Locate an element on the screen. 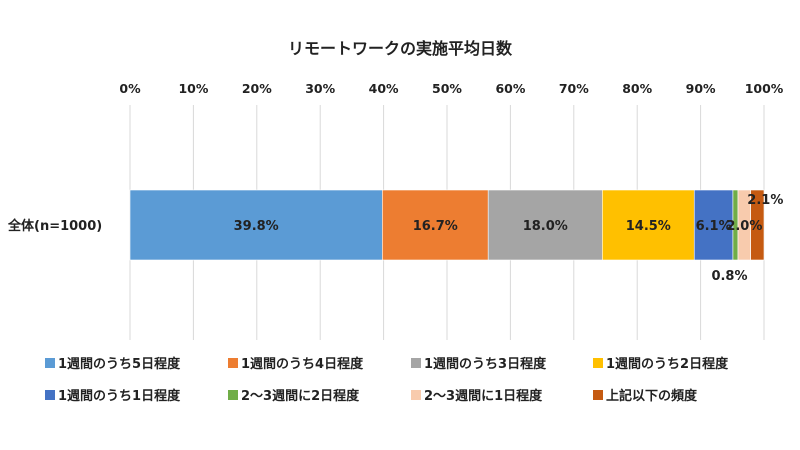 Image resolution: width=800 pixels, height=450 pixels. legend-label: 1週間のうち1日程度 is located at coordinates (119, 396).